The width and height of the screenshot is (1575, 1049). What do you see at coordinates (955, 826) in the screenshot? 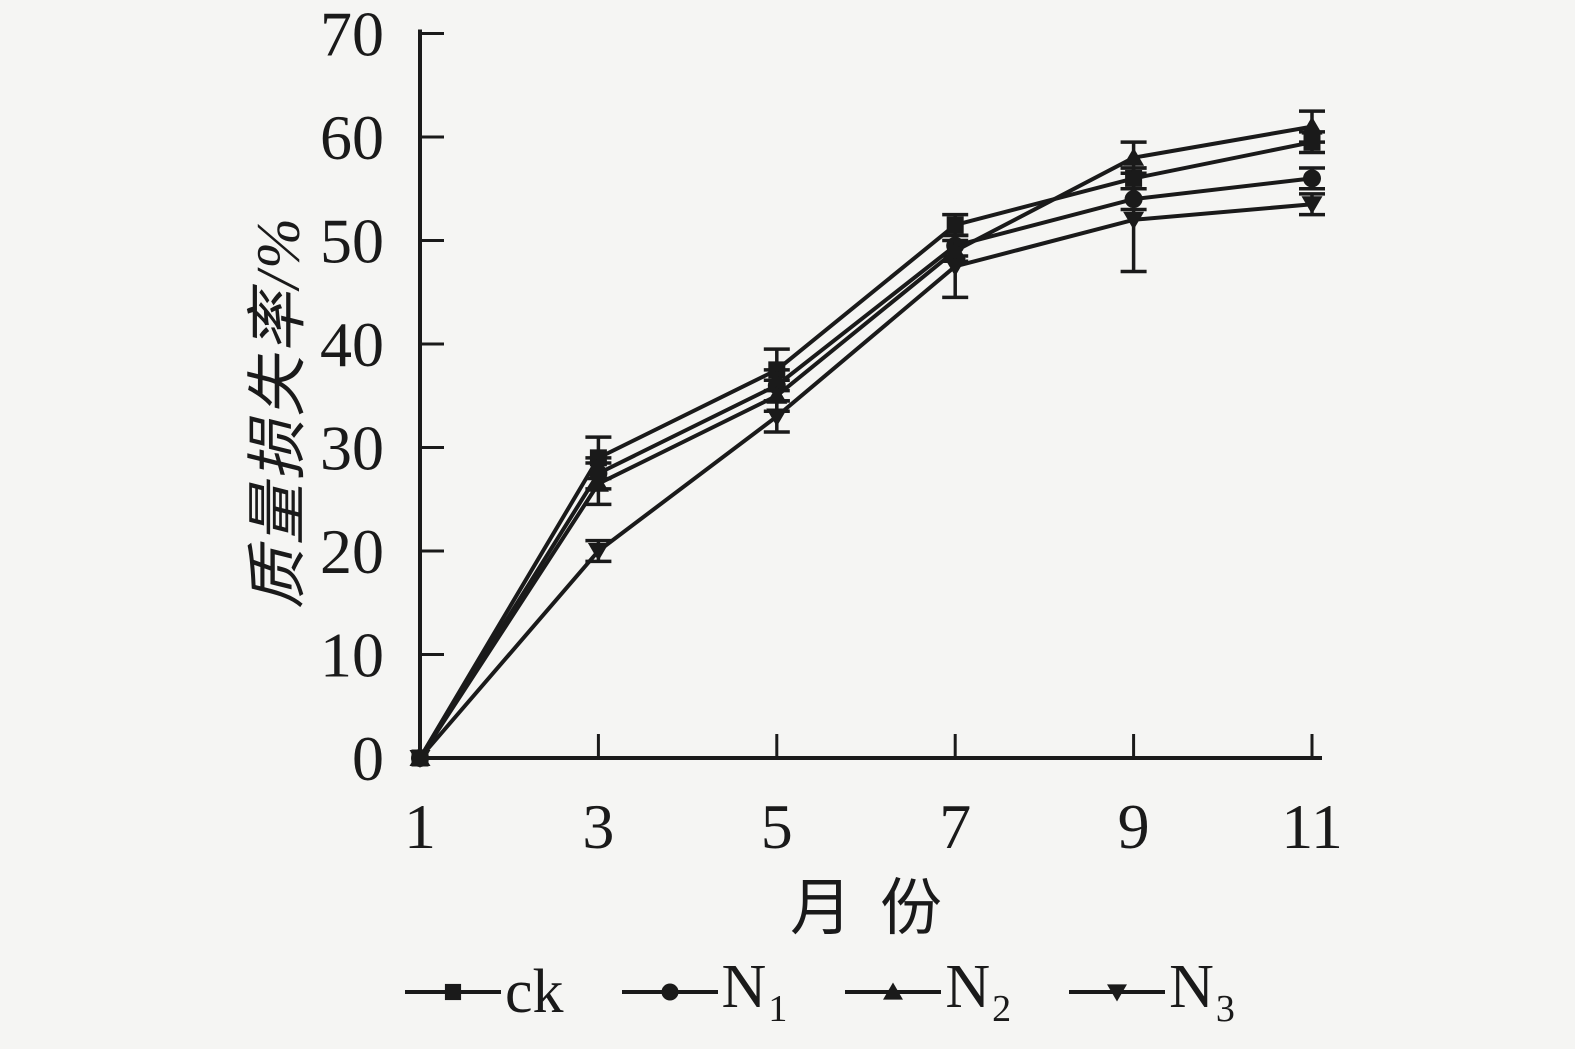
I see `x-tick-label: 7` at bounding box center [955, 826].